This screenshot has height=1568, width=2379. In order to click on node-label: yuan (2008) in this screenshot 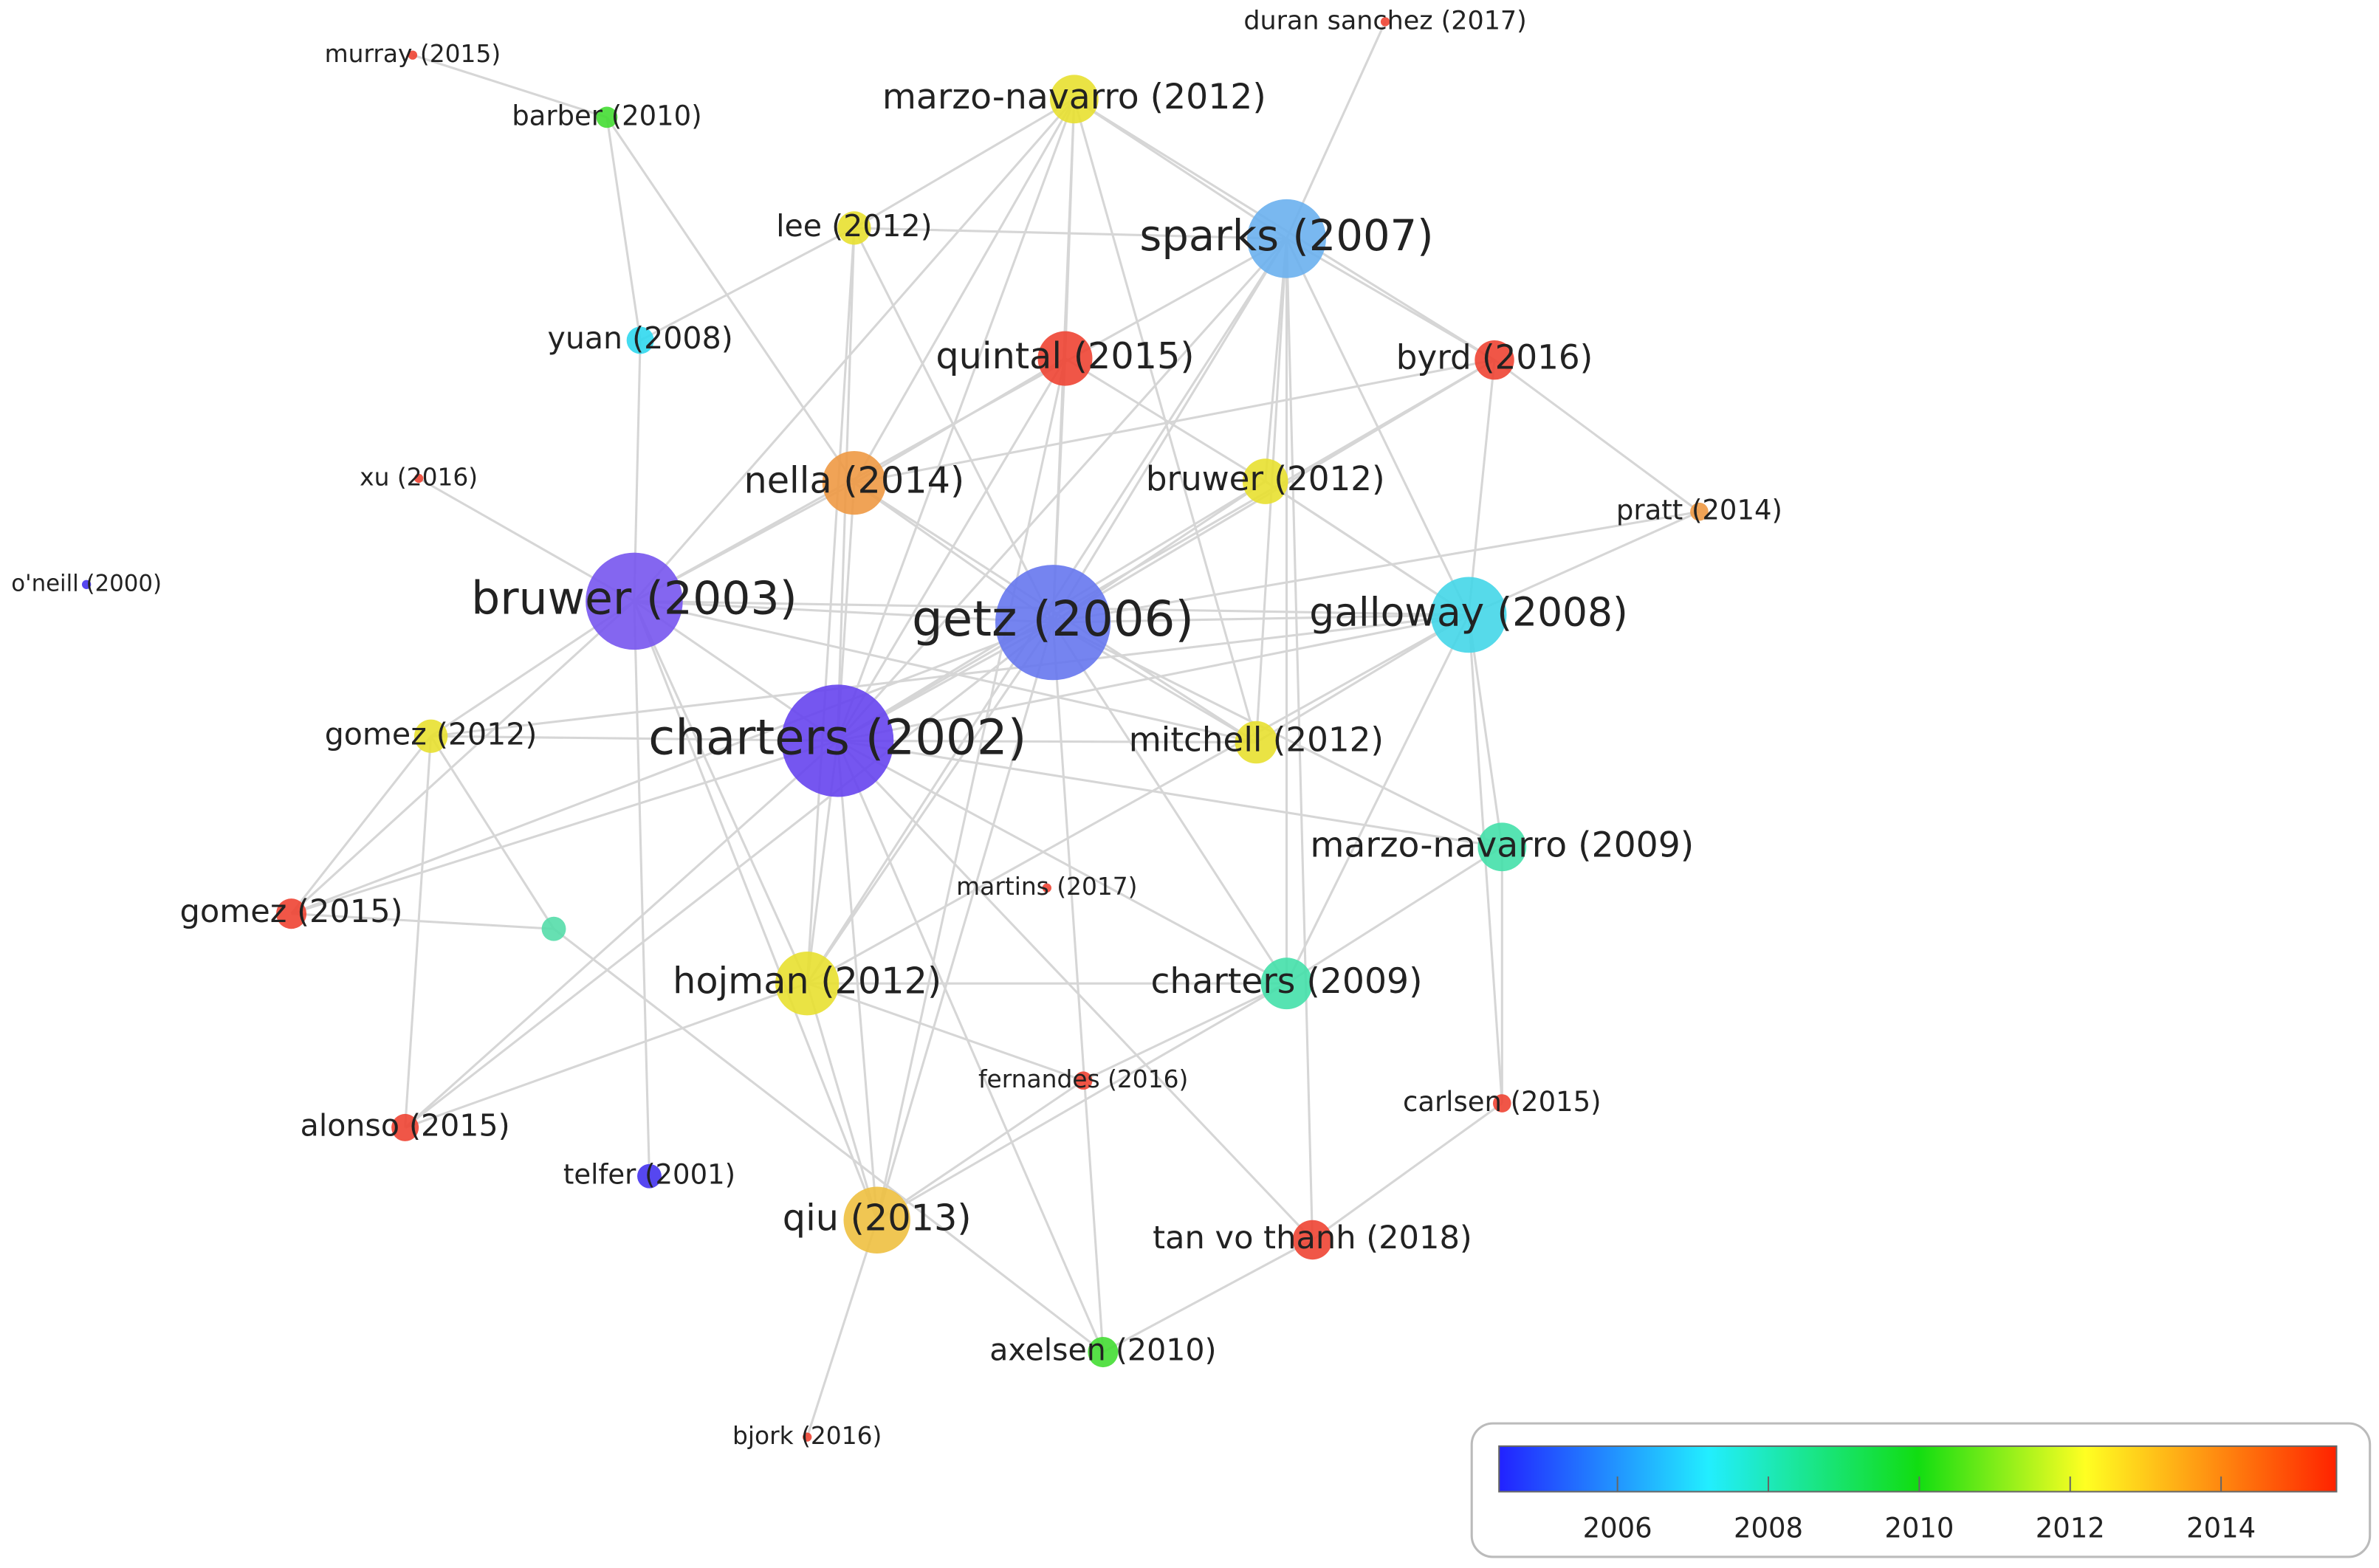, I will do `click(640, 338)`.